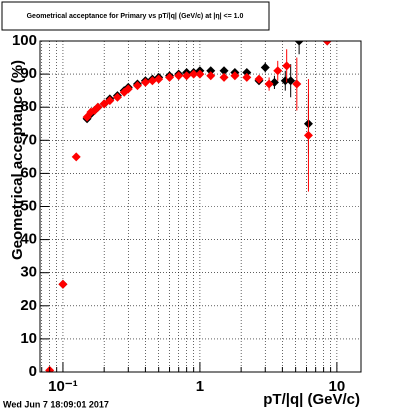 The width and height of the screenshot is (400, 414). Describe the element at coordinates (28, 272) in the screenshot. I see `y-tick-label: 30` at that location.